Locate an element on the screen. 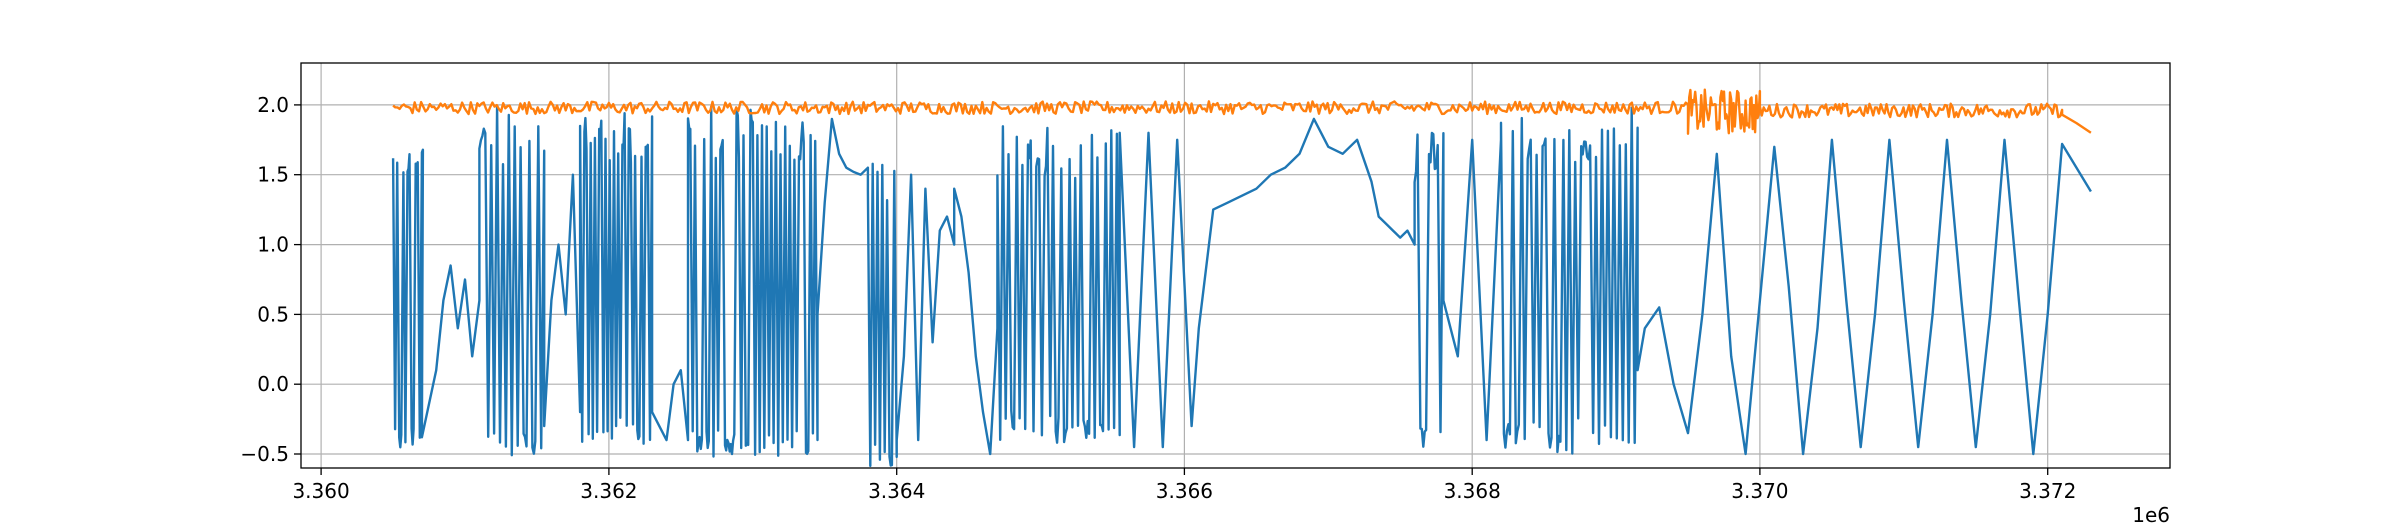 The image size is (2400, 525). y-tick-label: 2.0 is located at coordinates (273, 105).